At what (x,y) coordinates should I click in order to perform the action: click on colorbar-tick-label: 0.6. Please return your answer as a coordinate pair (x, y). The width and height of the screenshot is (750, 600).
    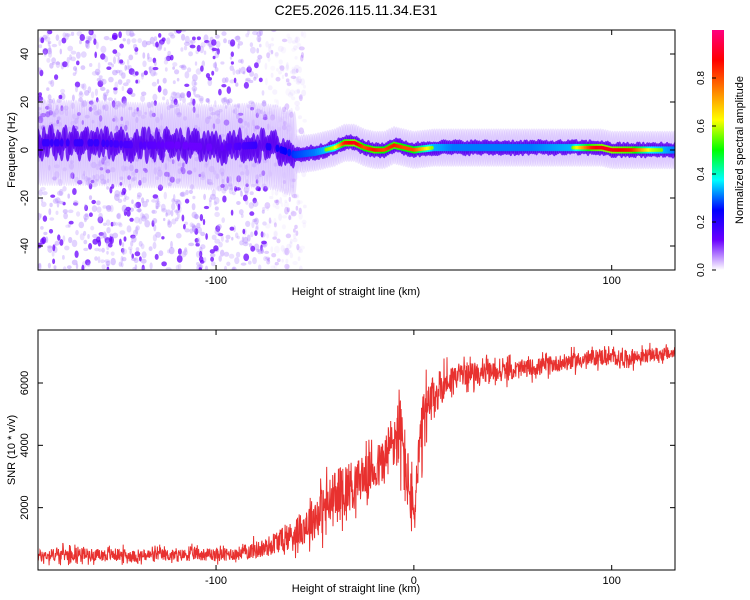
    Looking at the image, I should click on (701, 126).